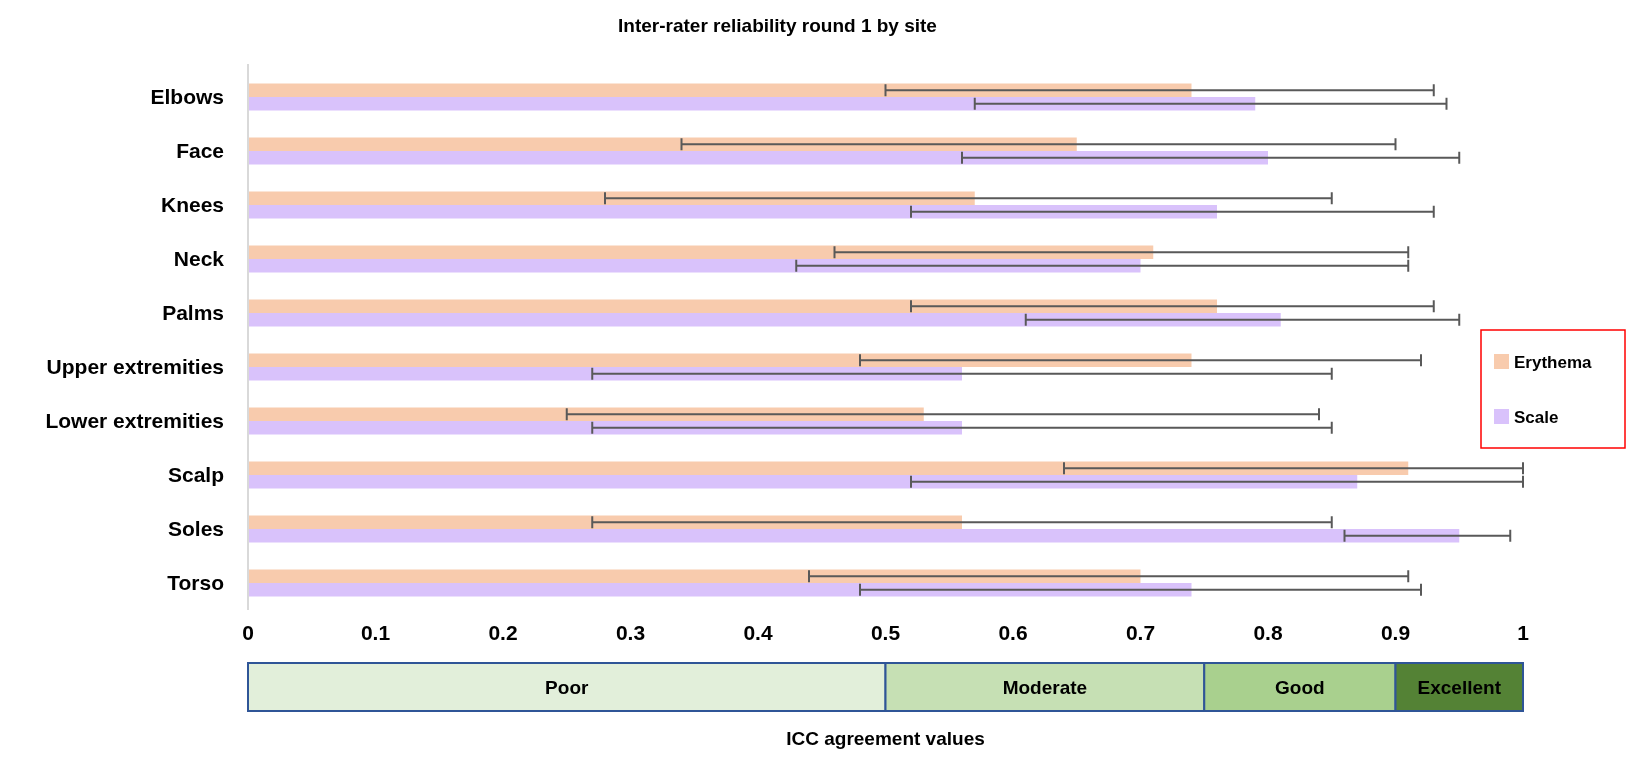  I want to click on x-tick-label: 0.9, so click(1395, 632).